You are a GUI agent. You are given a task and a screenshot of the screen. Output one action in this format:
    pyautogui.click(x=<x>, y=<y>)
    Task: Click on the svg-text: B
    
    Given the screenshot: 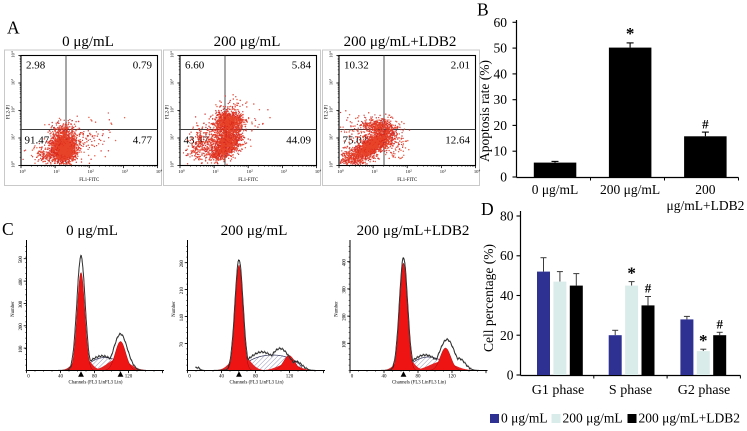 What is the action you would take?
    pyautogui.click(x=483, y=10)
    